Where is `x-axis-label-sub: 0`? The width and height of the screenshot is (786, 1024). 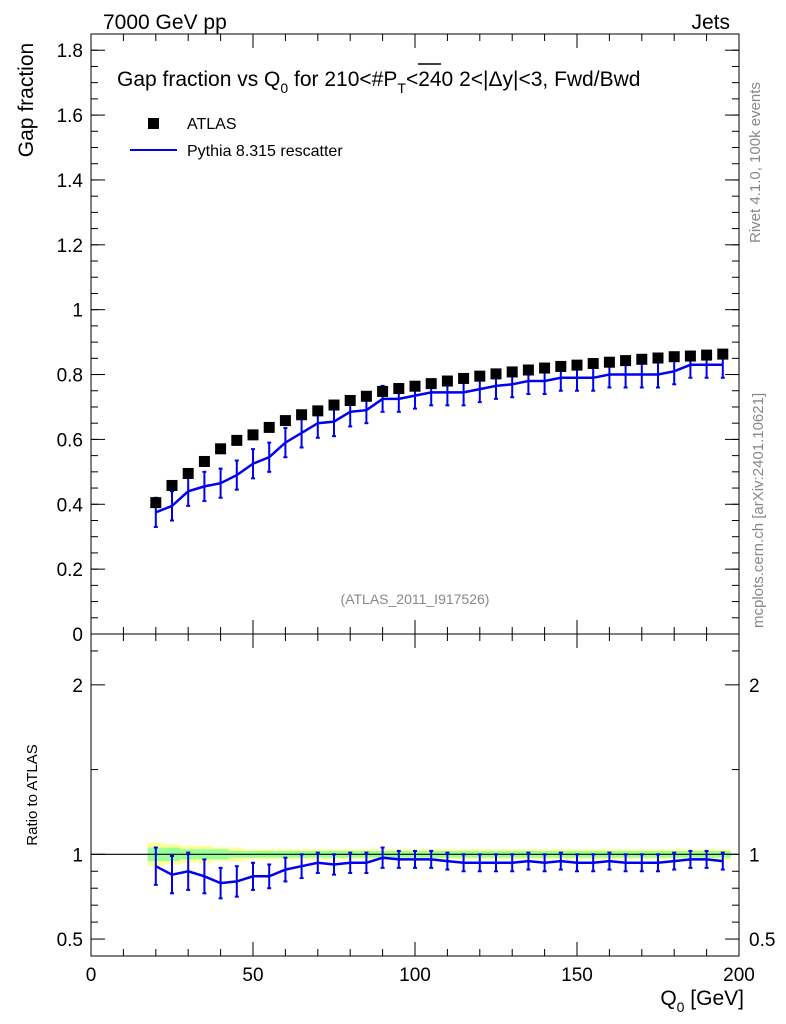 x-axis-label-sub: 0 is located at coordinates (681, 1007).